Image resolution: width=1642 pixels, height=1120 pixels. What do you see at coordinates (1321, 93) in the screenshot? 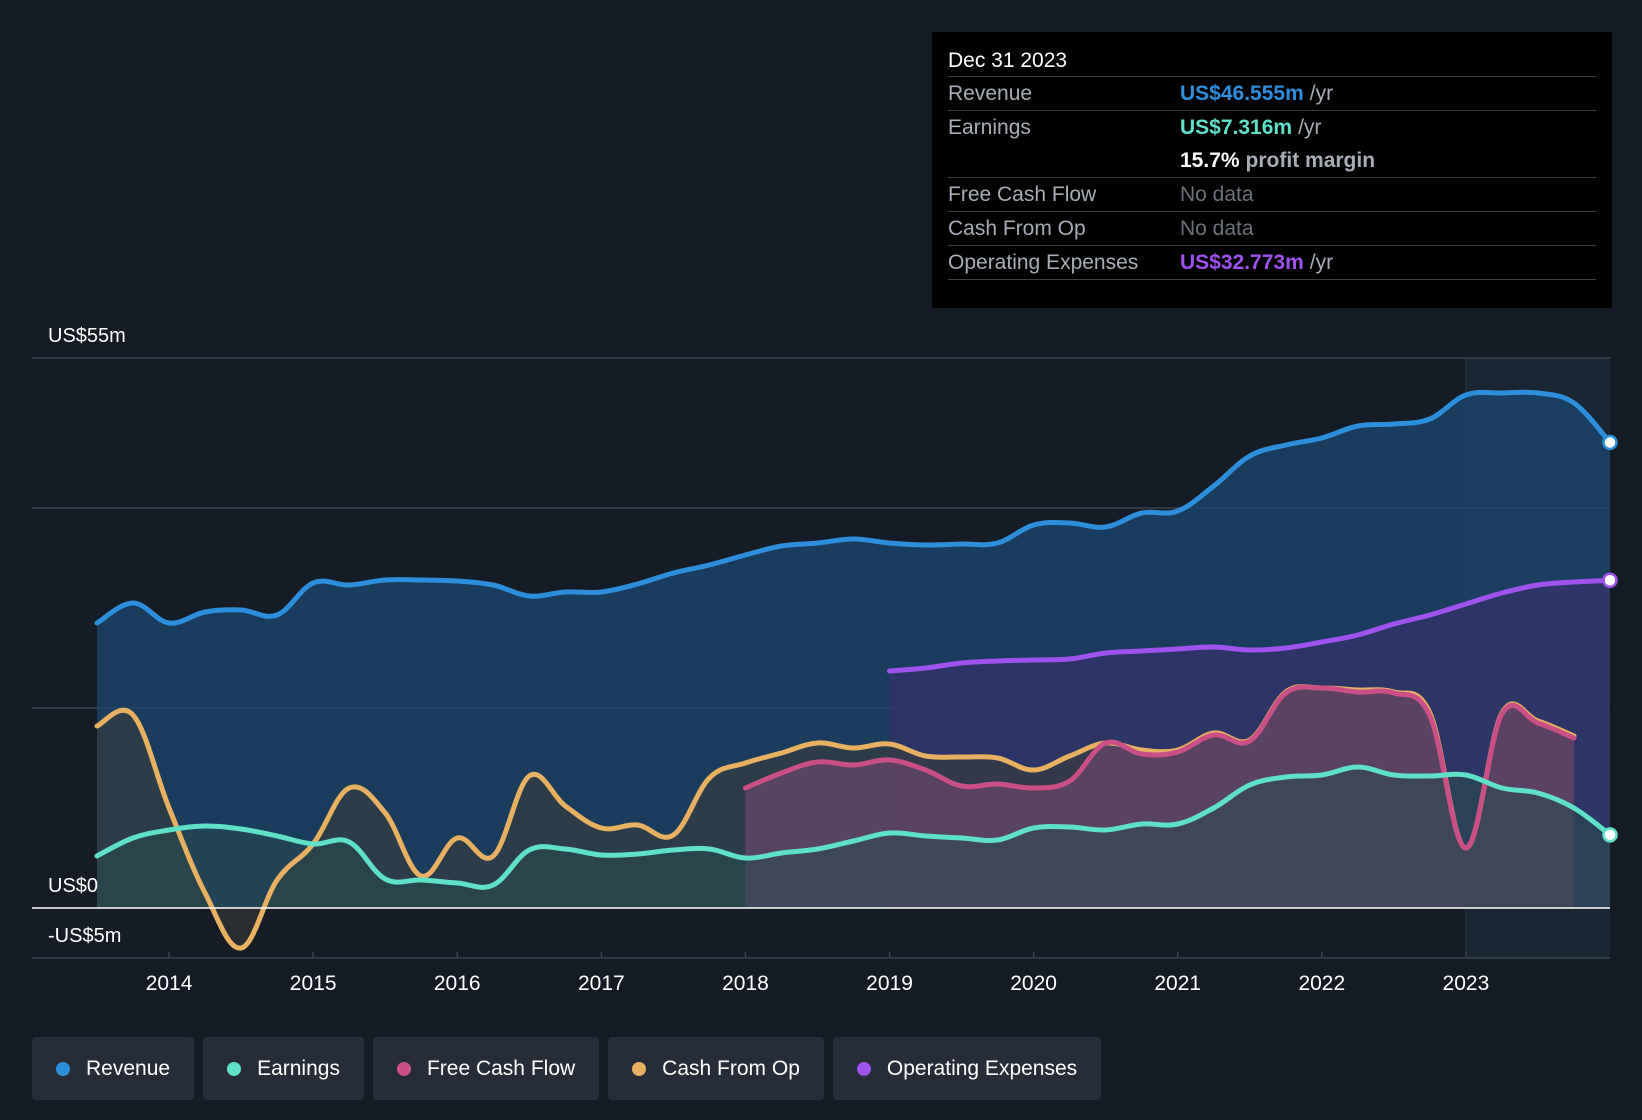
I see `tooltip-revenue-unit: /yr` at bounding box center [1321, 93].